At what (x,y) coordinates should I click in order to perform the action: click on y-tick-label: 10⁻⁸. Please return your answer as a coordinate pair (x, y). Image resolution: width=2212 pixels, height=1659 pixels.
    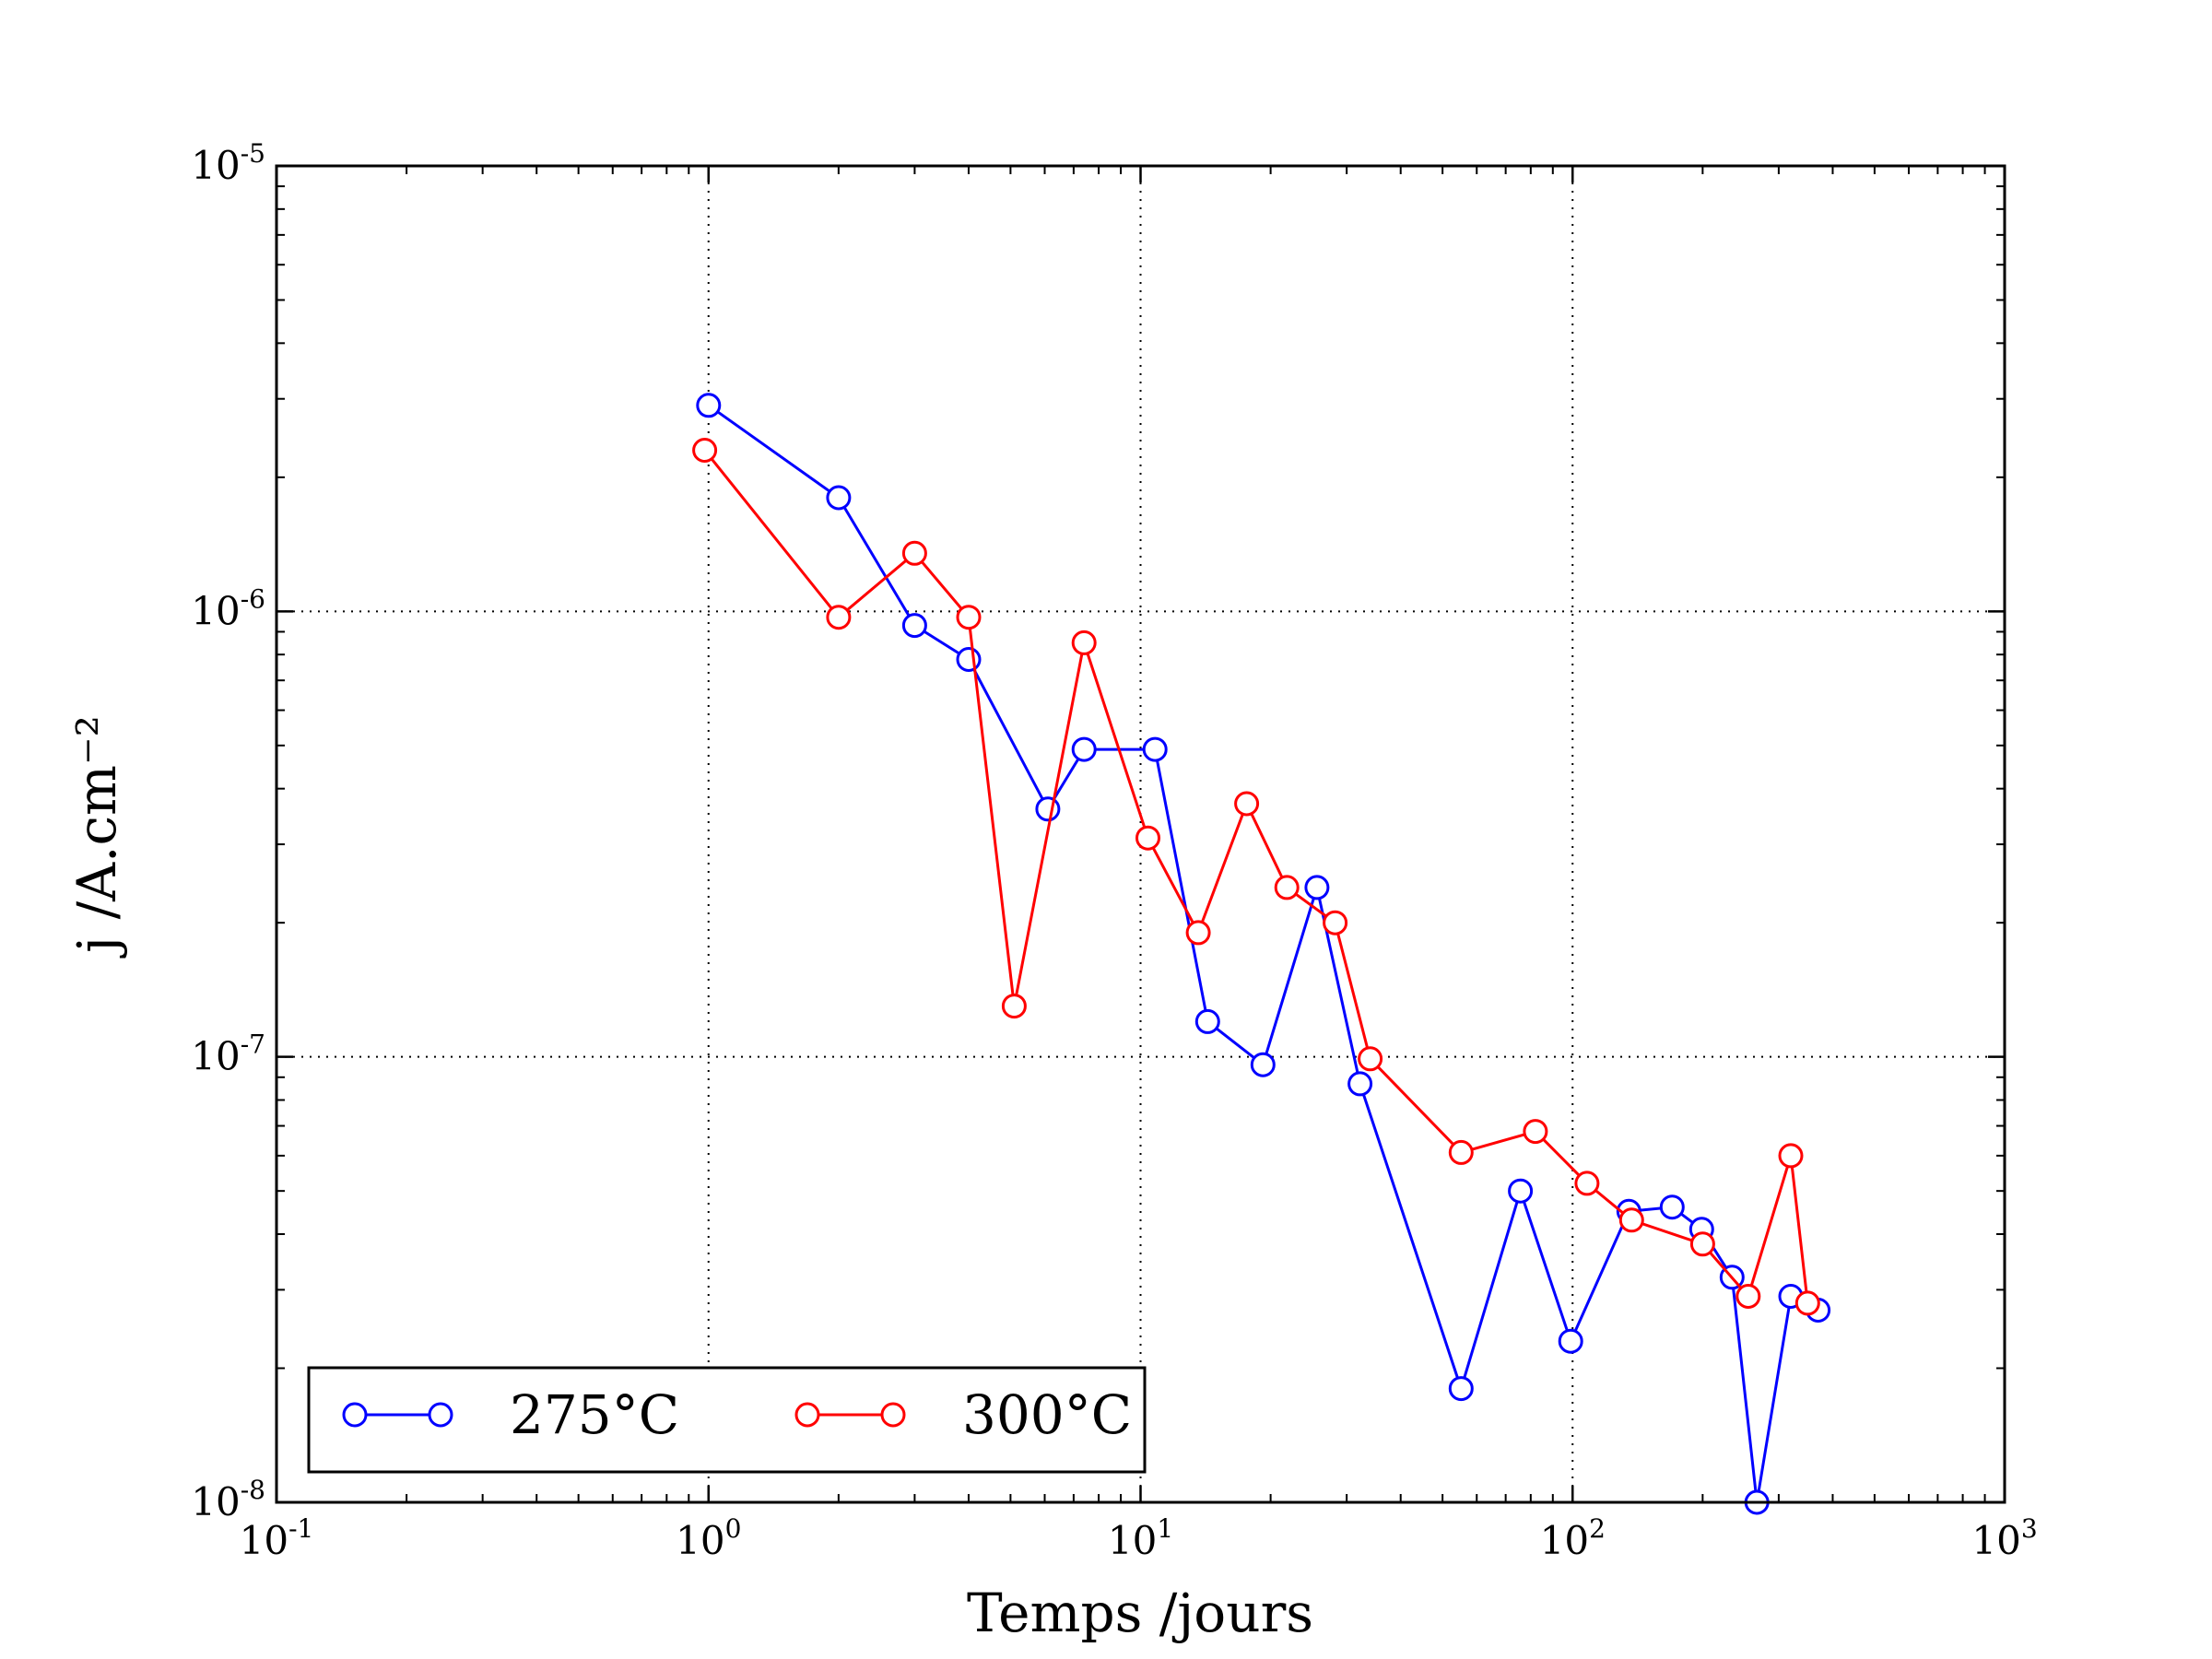
    Looking at the image, I should click on (228, 1499).